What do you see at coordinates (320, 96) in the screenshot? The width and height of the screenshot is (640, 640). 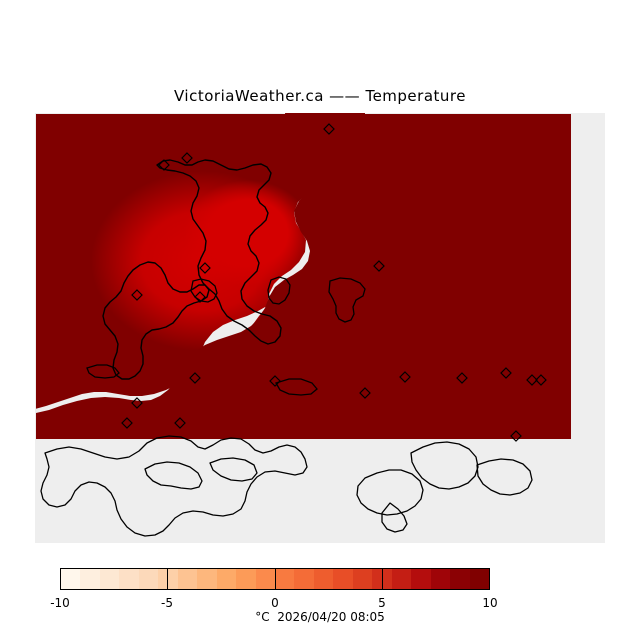 I see `page-title: VictoriaWeather.ca —— Temperature` at bounding box center [320, 96].